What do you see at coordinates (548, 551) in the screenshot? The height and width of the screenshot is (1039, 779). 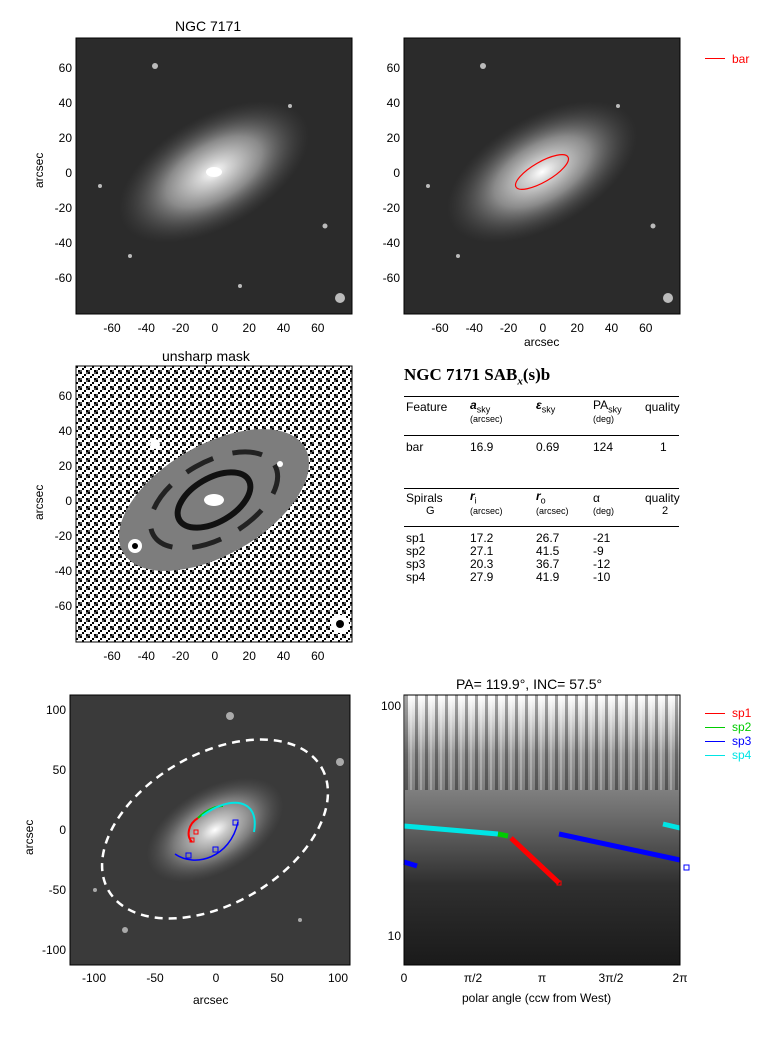 I see `sp-row-ro: 41.5` at bounding box center [548, 551].